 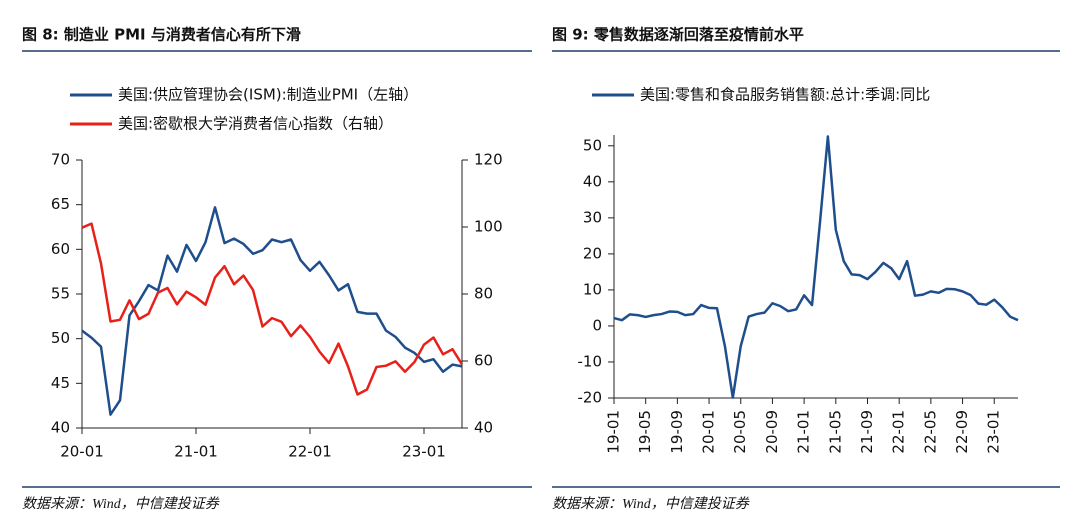 I want to click on chart-title: 图 8: 制造业 PMI 与消费者信心有所下滑, so click(x=161, y=35).